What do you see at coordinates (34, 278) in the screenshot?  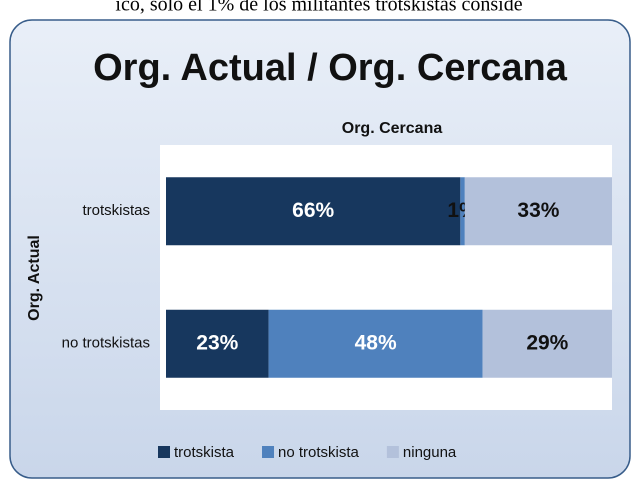 I see `y-axis-label: Org. Actual` at bounding box center [34, 278].